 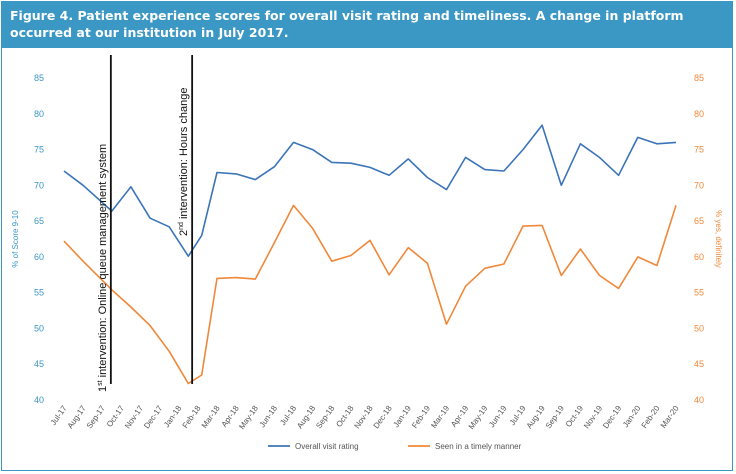 I want to click on x-tick-label: Dec-18, so click(x=383, y=417).